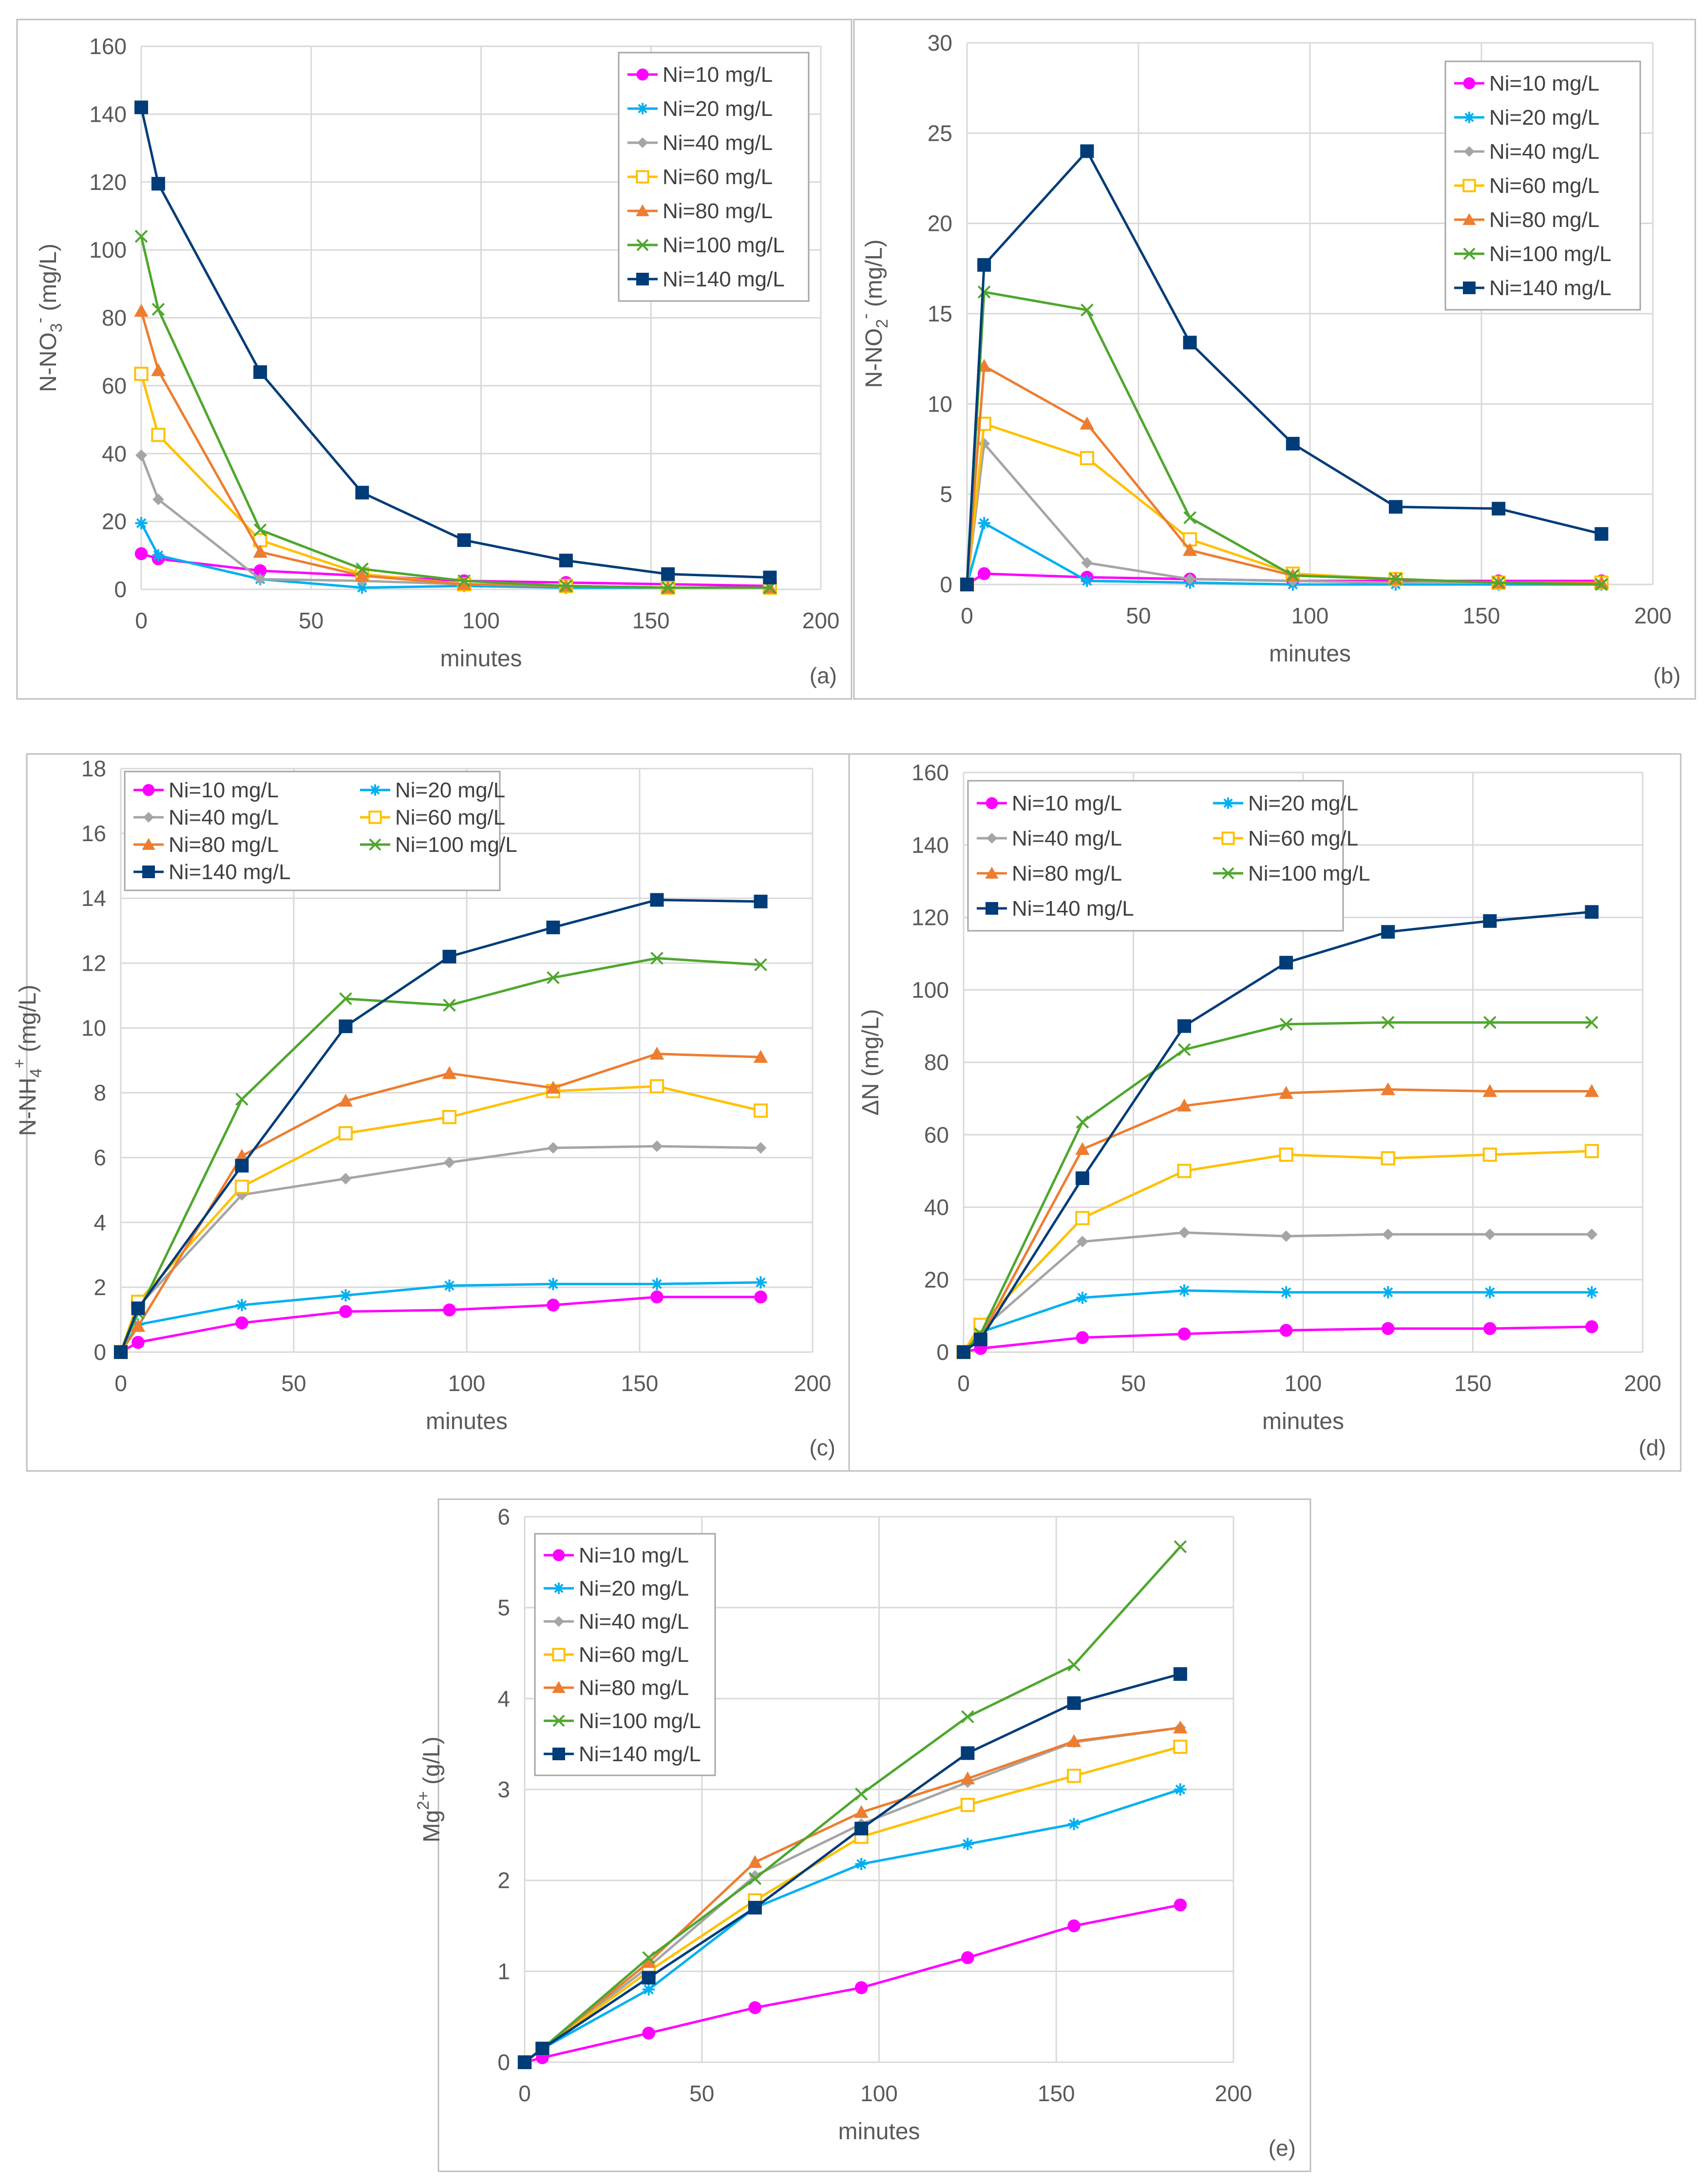 This screenshot has width=1706, height=2184. What do you see at coordinates (1533, 288) in the screenshot?
I see `legend-item-ni140: Ni=140 mg/L` at bounding box center [1533, 288].